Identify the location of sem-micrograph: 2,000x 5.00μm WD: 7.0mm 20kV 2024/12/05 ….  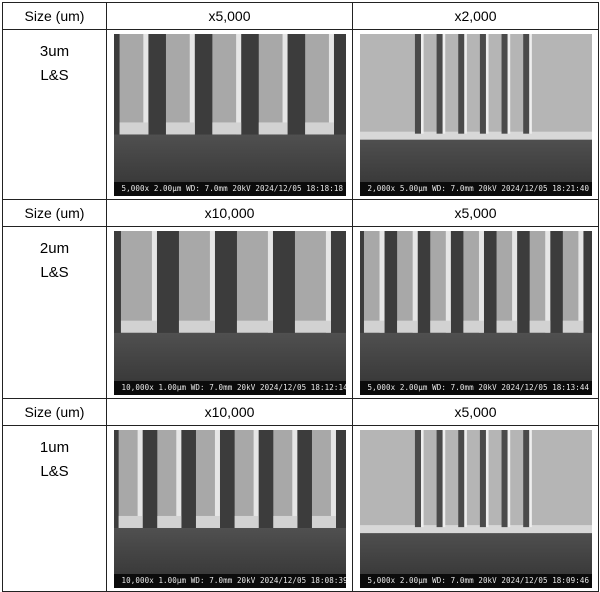
(475, 114).